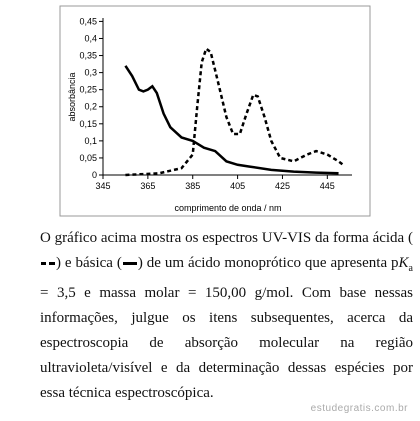  Describe the element at coordinates (88, 158) in the screenshot. I see `y-tick-label: 0,05` at that location.